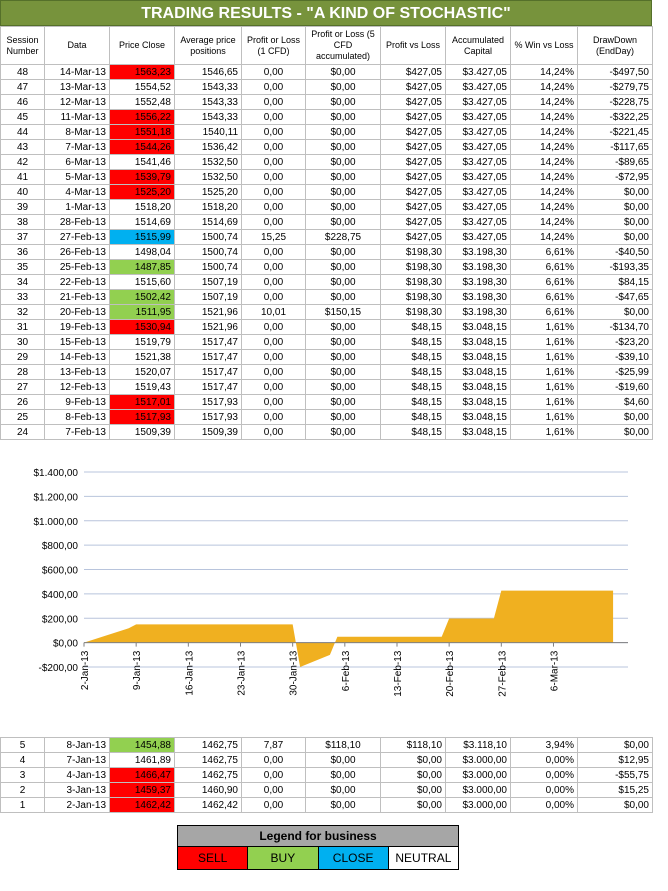  I want to click on cell-p: 1462,42, so click(142, 805).